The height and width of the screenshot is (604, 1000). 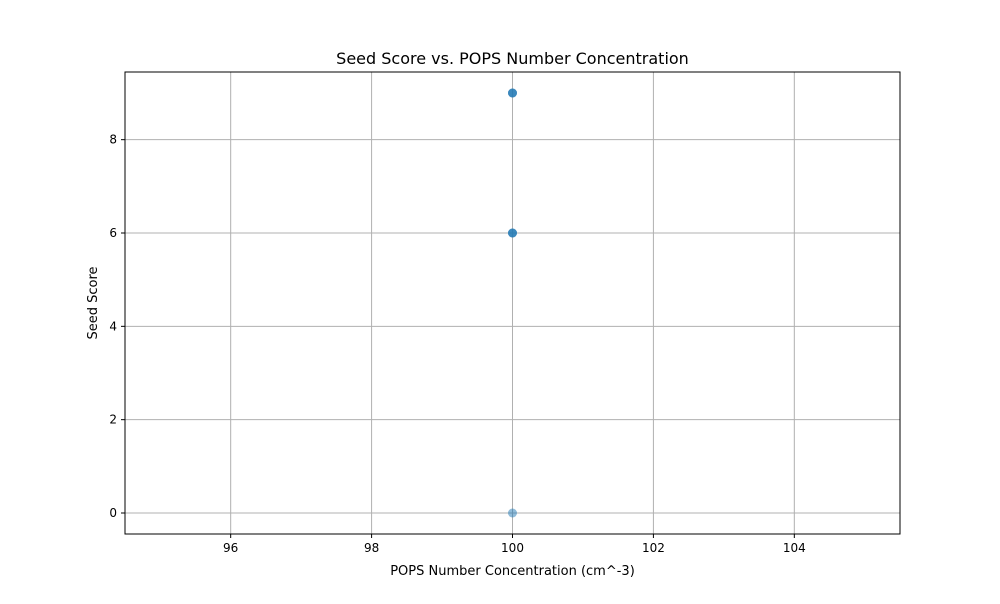 What do you see at coordinates (512, 571) in the screenshot?
I see `x-axis-label: POPS Number Concentration (cm^-3)` at bounding box center [512, 571].